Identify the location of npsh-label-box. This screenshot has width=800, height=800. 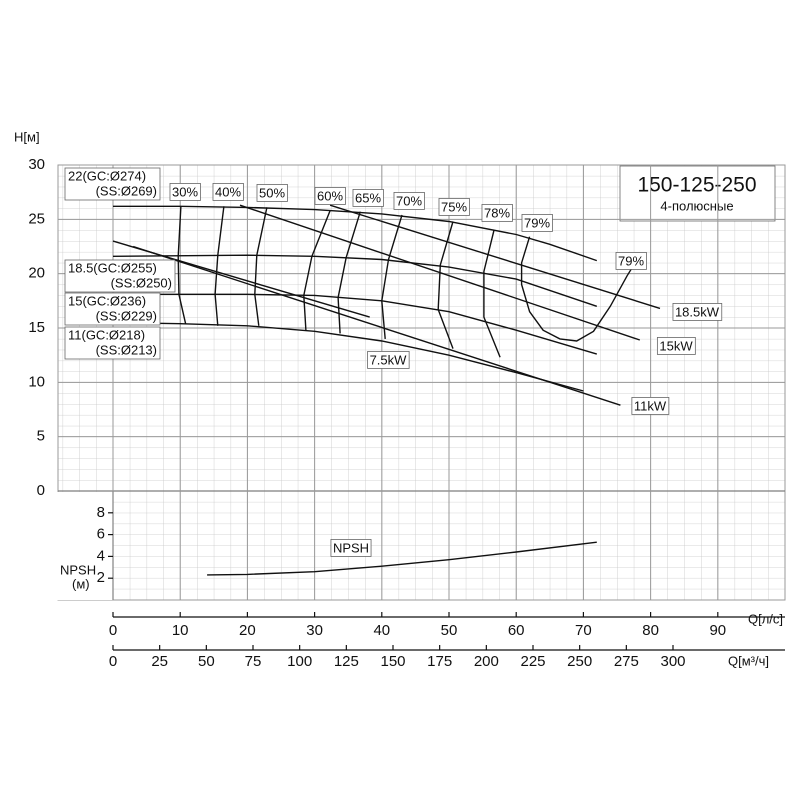
(351, 548).